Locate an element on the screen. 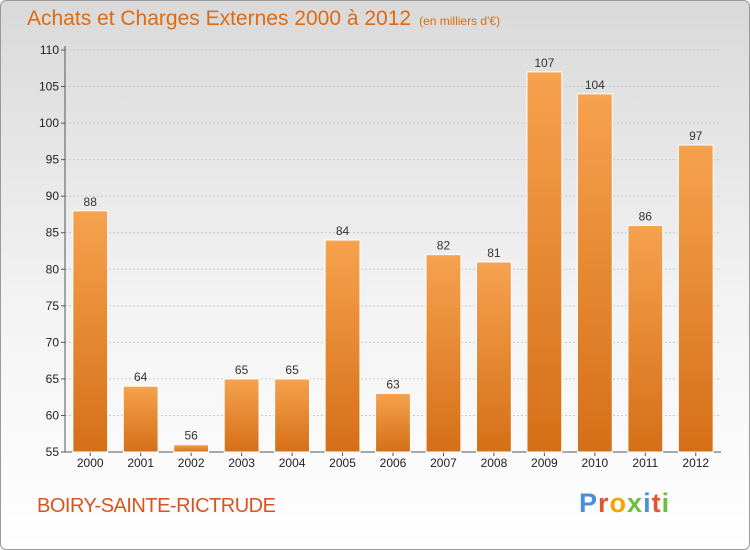  bar-2011 is located at coordinates (645, 338).